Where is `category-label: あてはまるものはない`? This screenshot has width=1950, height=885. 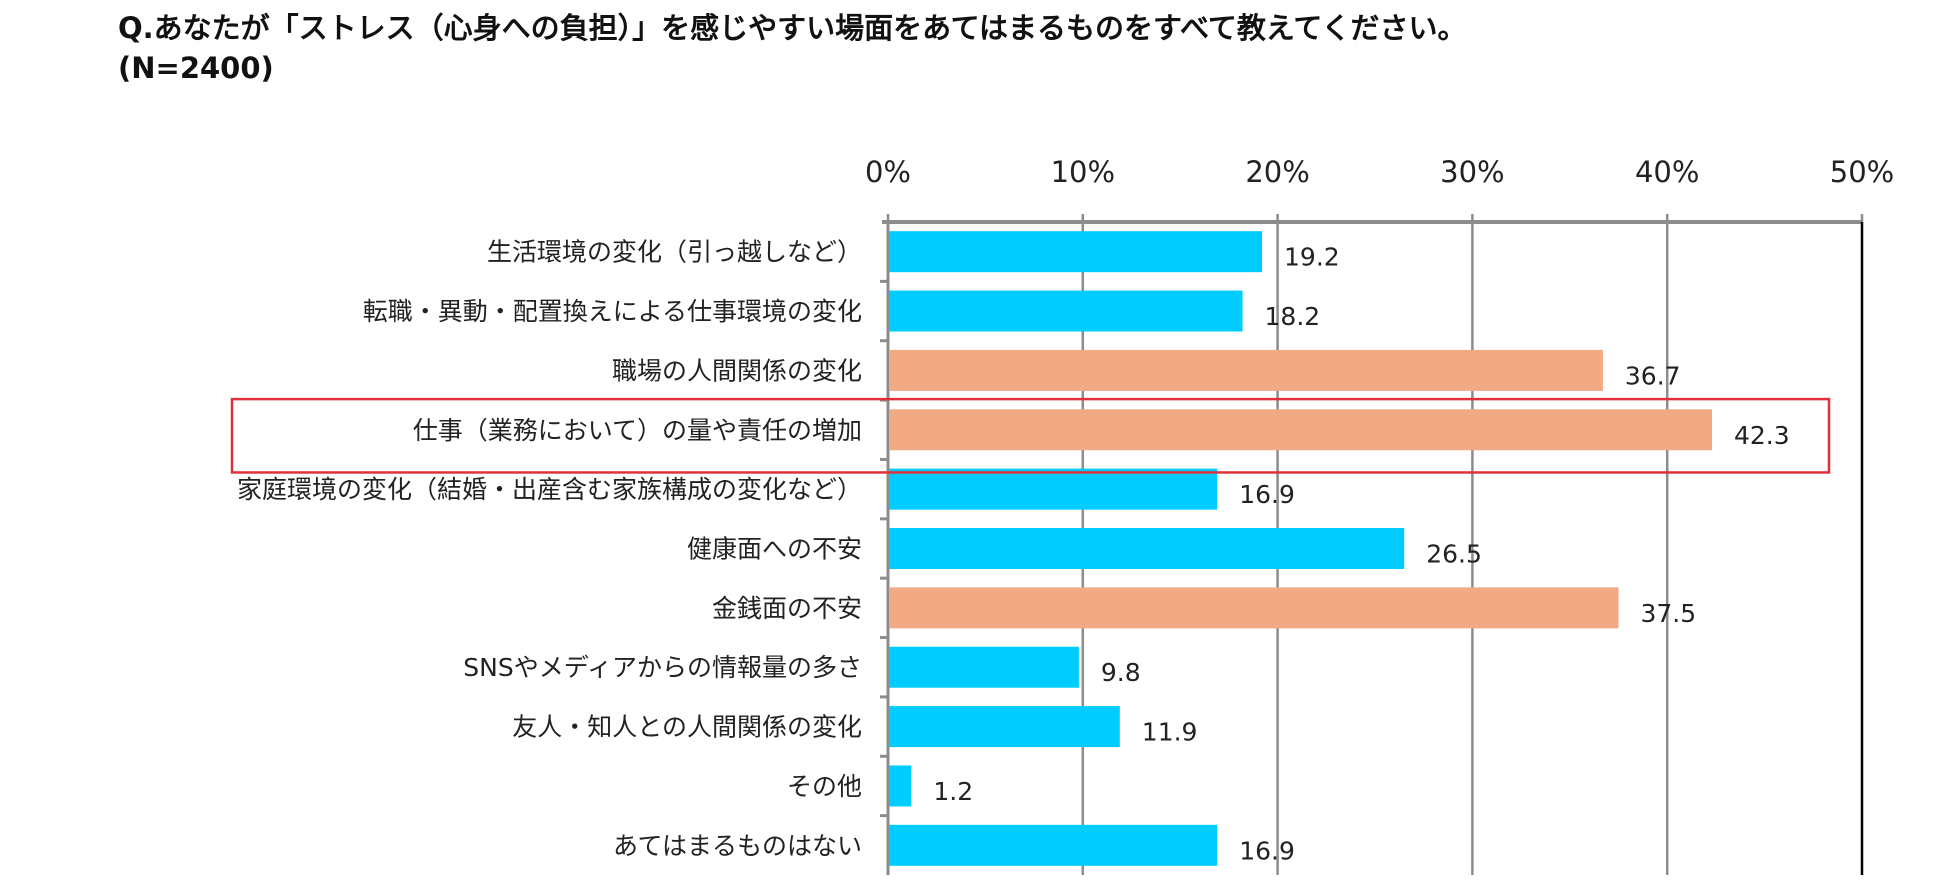 category-label: あてはまるものはない is located at coordinates (737, 845).